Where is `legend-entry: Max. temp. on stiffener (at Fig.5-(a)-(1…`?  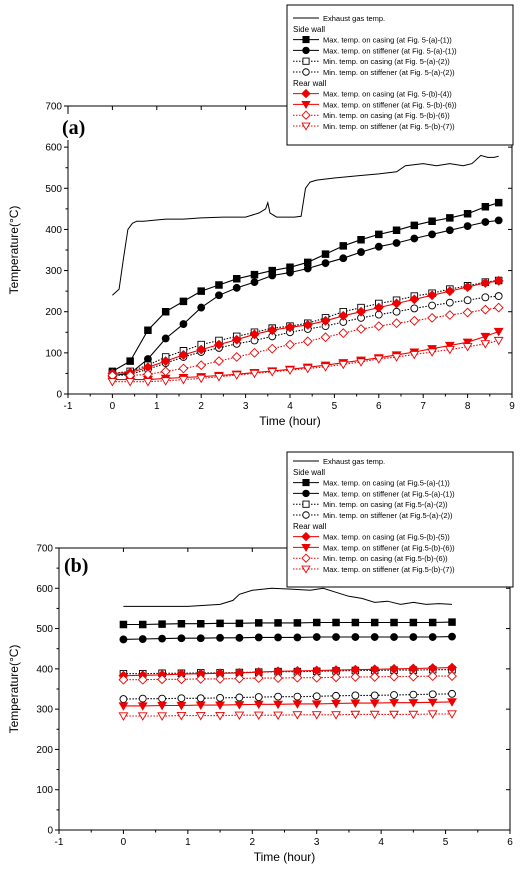 legend-entry: Max. temp. on stiffener (at Fig.5-(a)-(1… is located at coordinates (389, 493).